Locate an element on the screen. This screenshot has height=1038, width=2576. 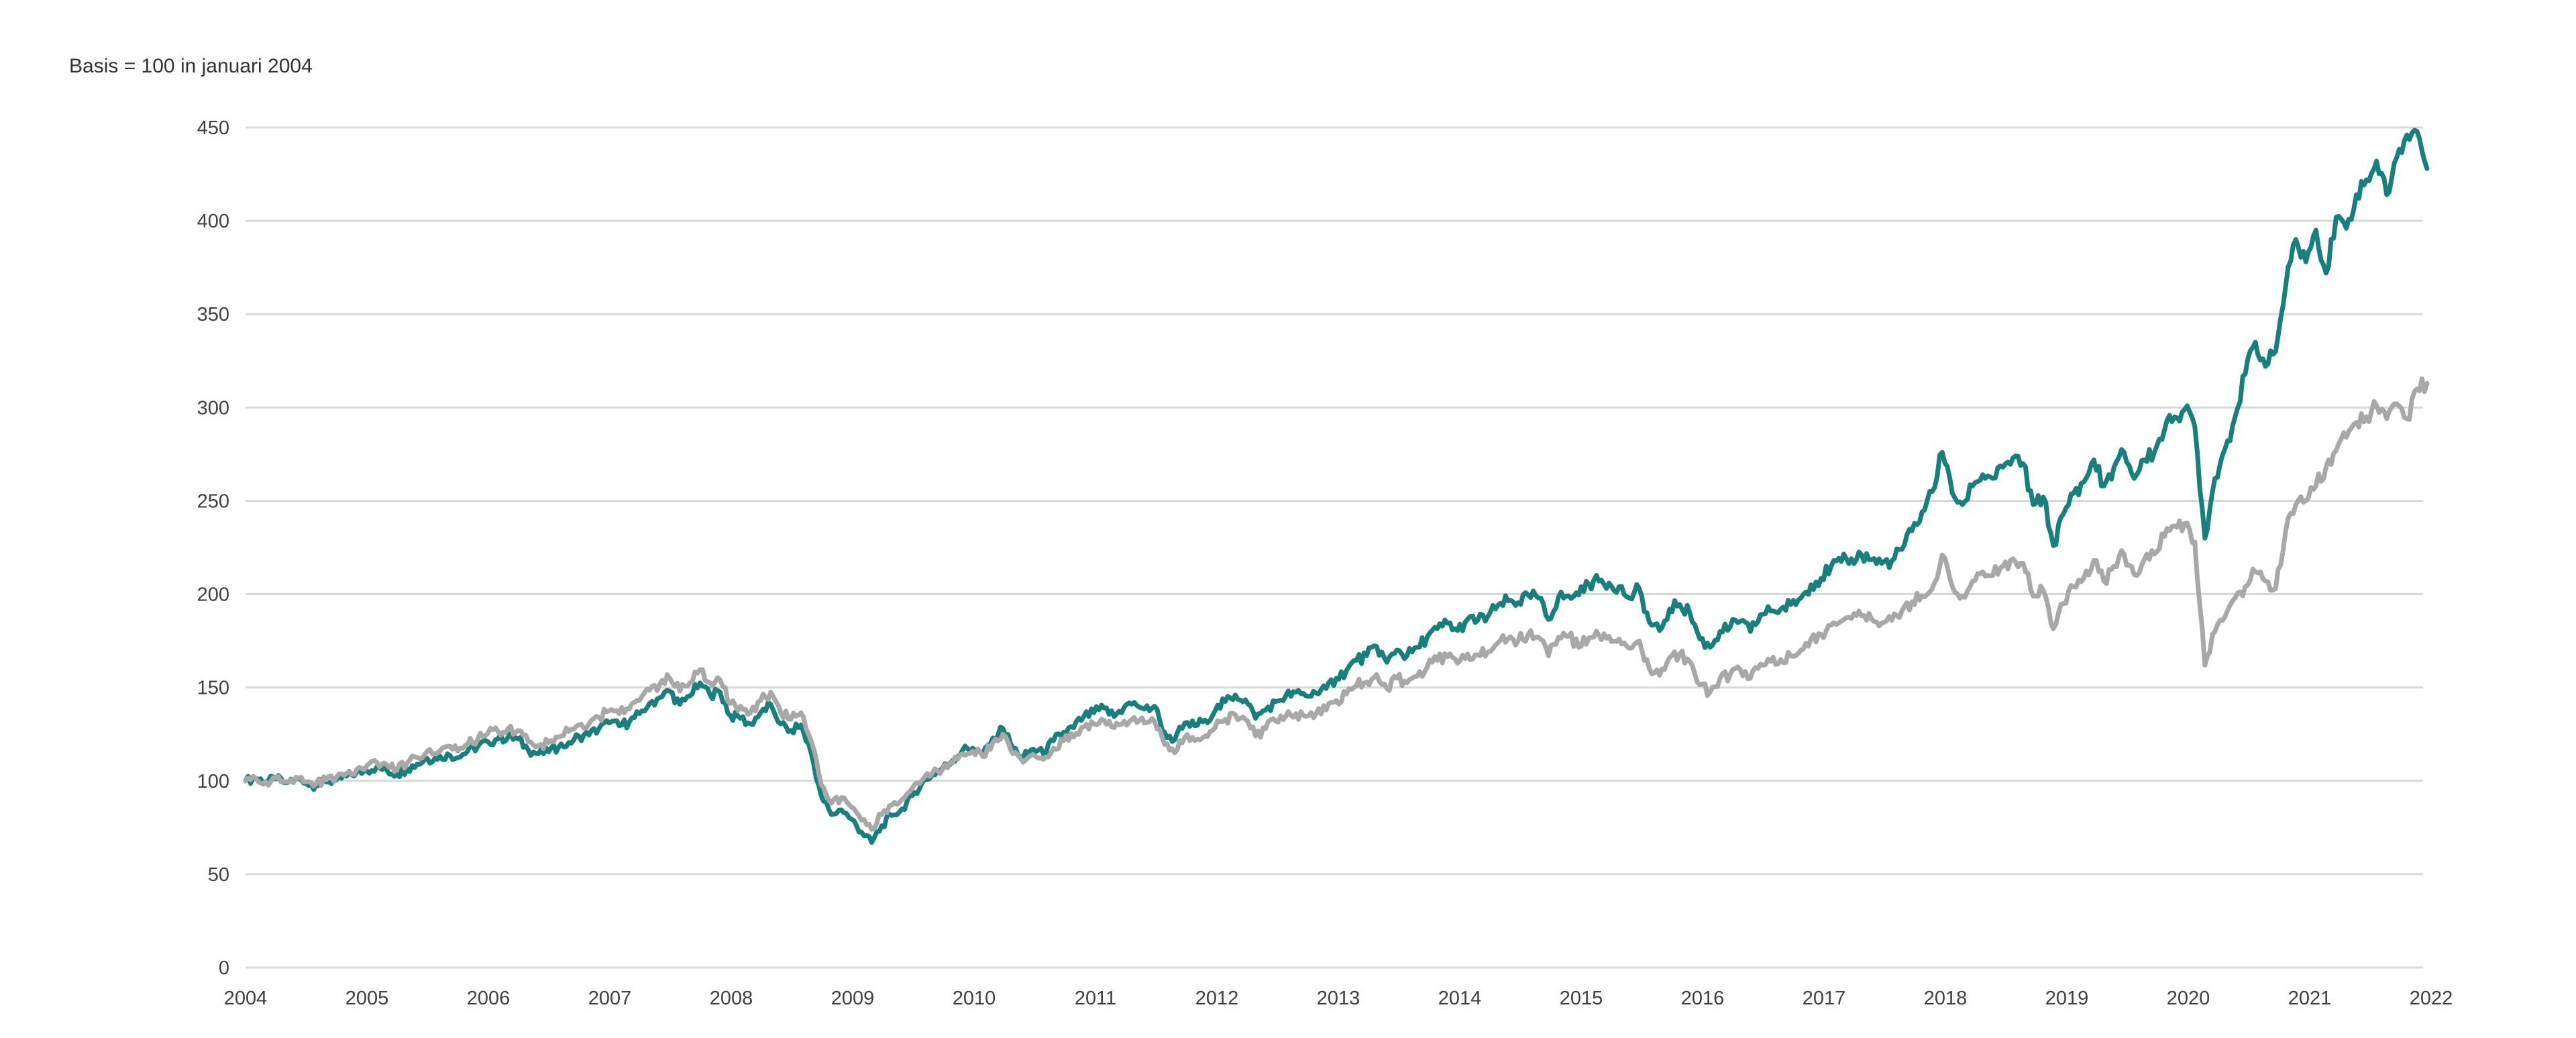
x-tick-label: 2010 is located at coordinates (974, 998).